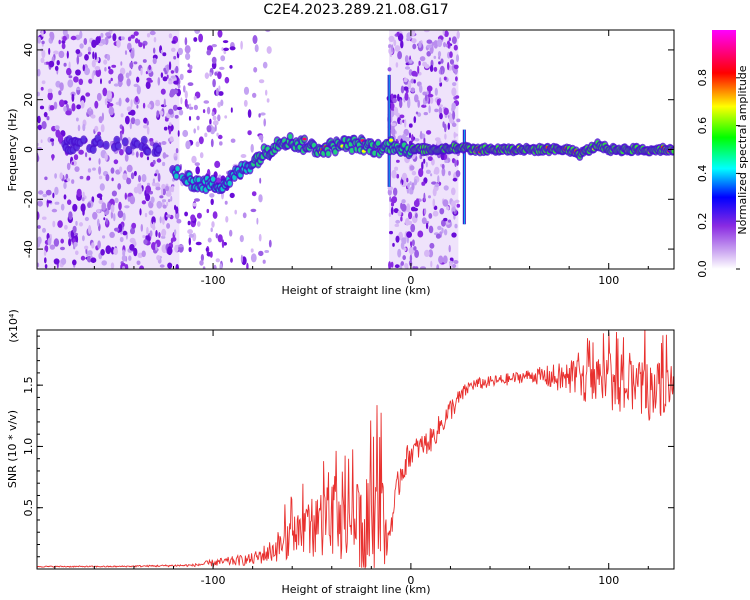  Describe the element at coordinates (702, 78) in the screenshot. I see `colorbar-tick-label: 0.8` at that location.